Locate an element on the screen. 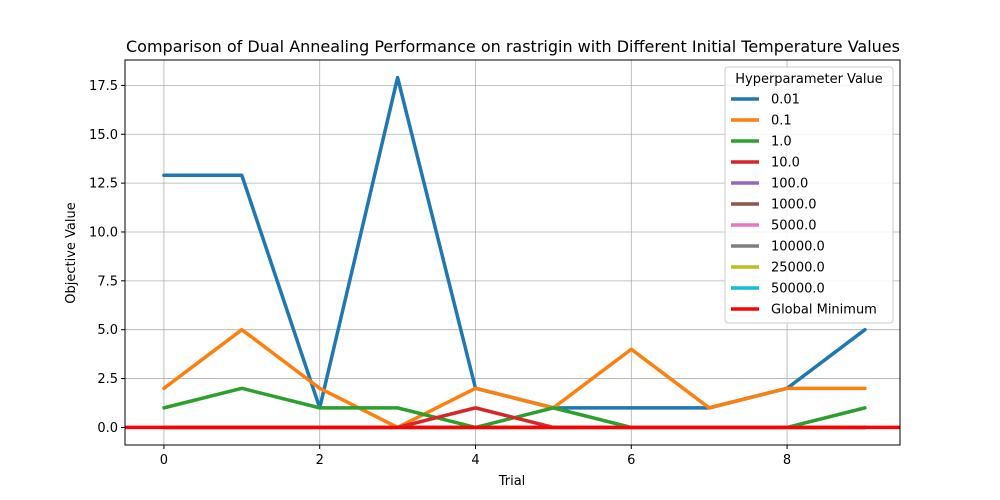 The width and height of the screenshot is (1000, 500). x-axis-label: Trial is located at coordinates (512, 481).